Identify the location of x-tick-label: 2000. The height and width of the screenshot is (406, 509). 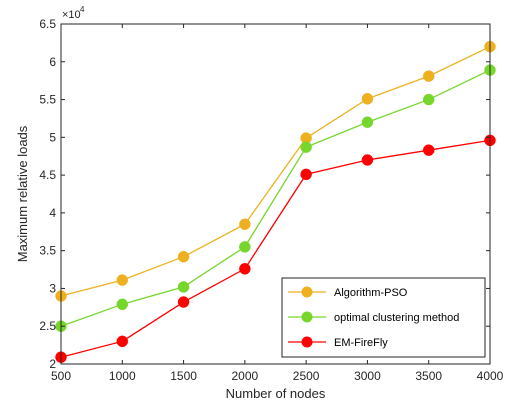
(245, 376).